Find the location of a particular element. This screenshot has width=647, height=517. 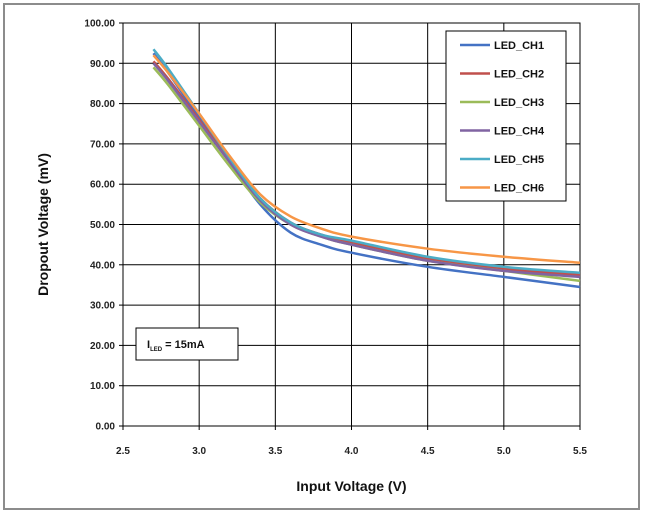

y-tick-label: 60.00 is located at coordinates (102, 185).